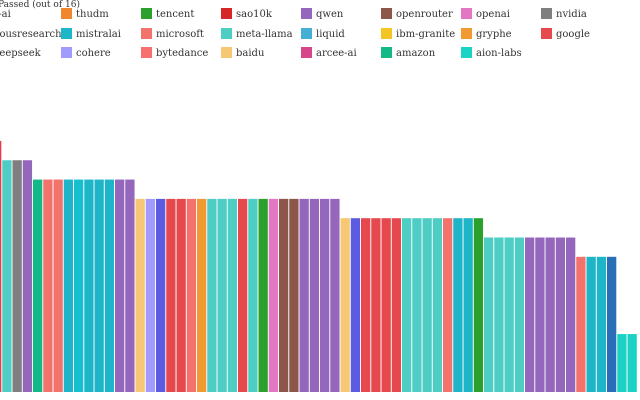 This screenshot has width=640, height=400. Describe the element at coordinates (330, 34) in the screenshot. I see `legend-label-liquid: liquid` at that location.